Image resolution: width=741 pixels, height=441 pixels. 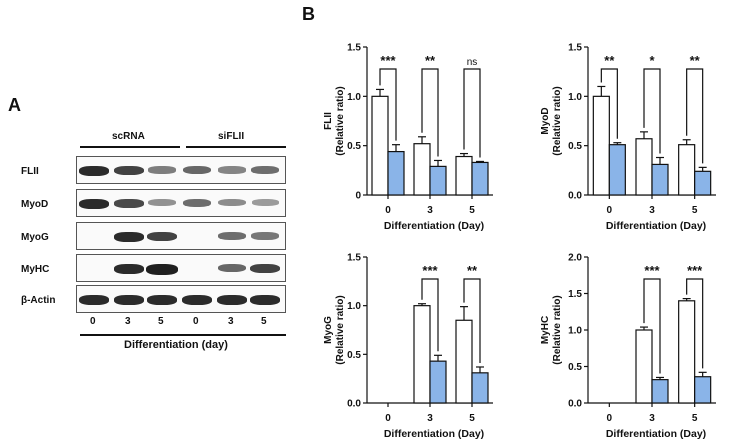 I want to click on significance-label: *, so click(x=652, y=60).